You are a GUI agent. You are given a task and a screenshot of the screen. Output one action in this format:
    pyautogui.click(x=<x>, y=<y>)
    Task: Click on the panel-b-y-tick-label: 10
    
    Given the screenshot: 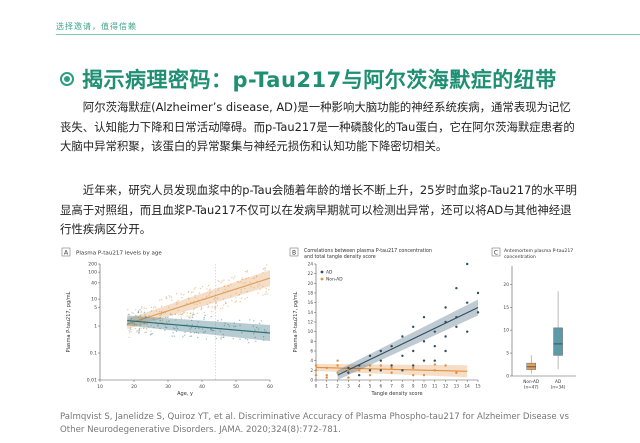 What is the action you would take?
    pyautogui.click(x=311, y=331)
    